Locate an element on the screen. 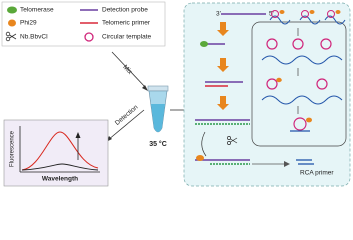 Image resolution: width=353 pixels, height=240 pixels. rca-products is located at coordinates (303, 71).